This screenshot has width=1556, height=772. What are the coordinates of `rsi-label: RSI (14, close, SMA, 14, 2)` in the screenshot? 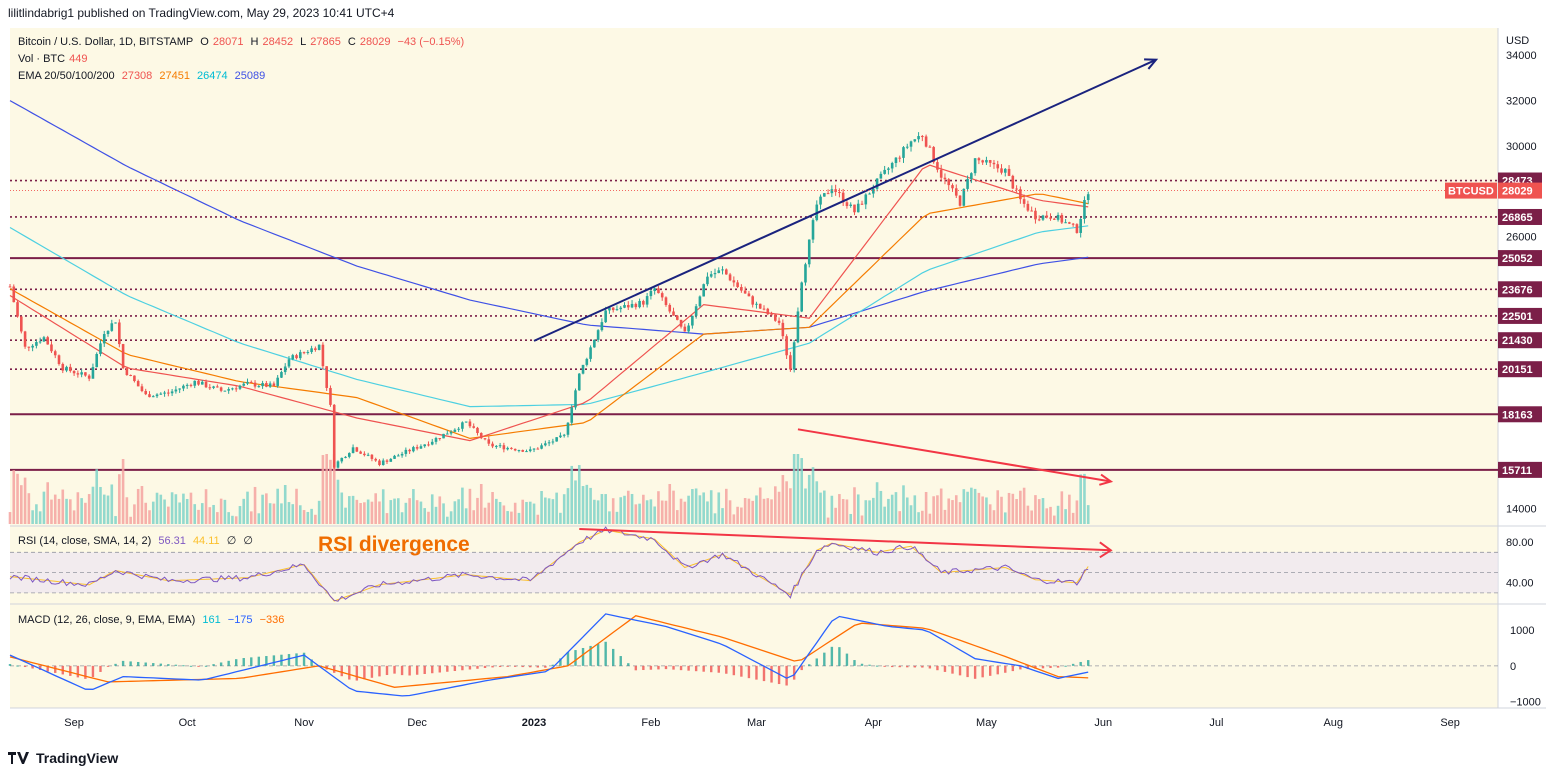 It's located at (85, 541).